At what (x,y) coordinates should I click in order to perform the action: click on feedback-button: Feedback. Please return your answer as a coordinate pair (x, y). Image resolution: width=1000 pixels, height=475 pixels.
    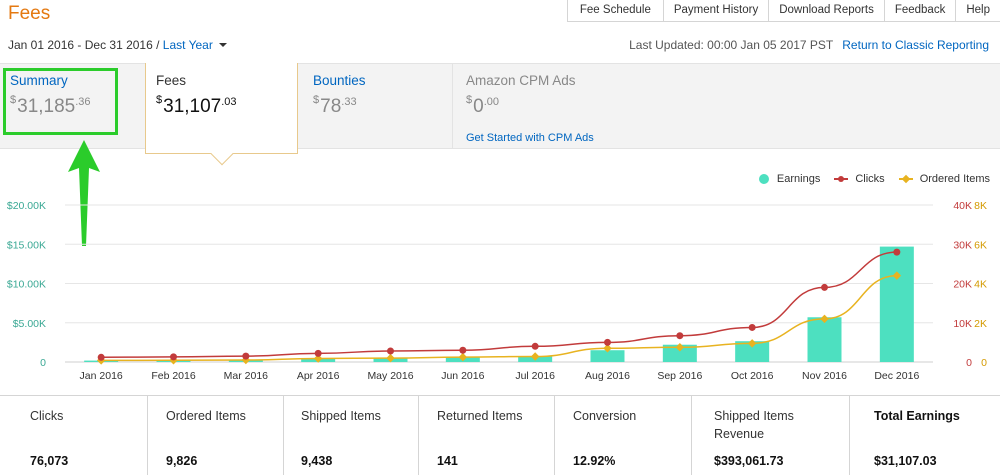
    Looking at the image, I should click on (919, 11).